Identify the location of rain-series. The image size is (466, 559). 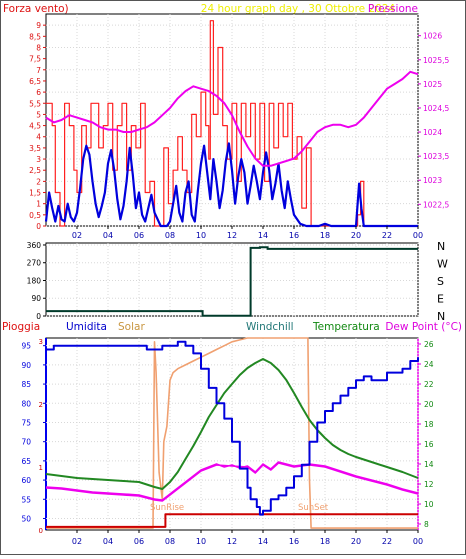
(232, 520).